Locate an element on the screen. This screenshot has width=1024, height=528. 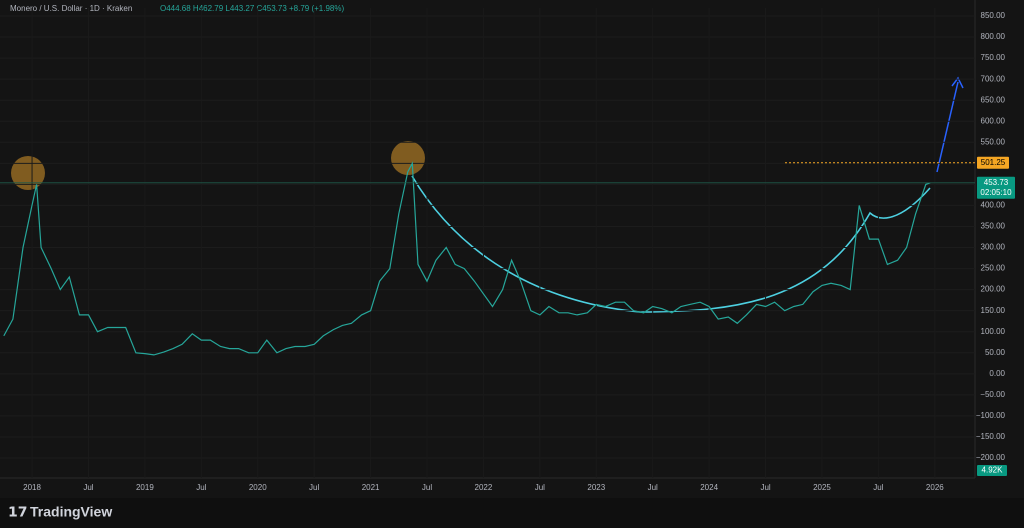
countdown: 02:05:10 is located at coordinates (996, 192).